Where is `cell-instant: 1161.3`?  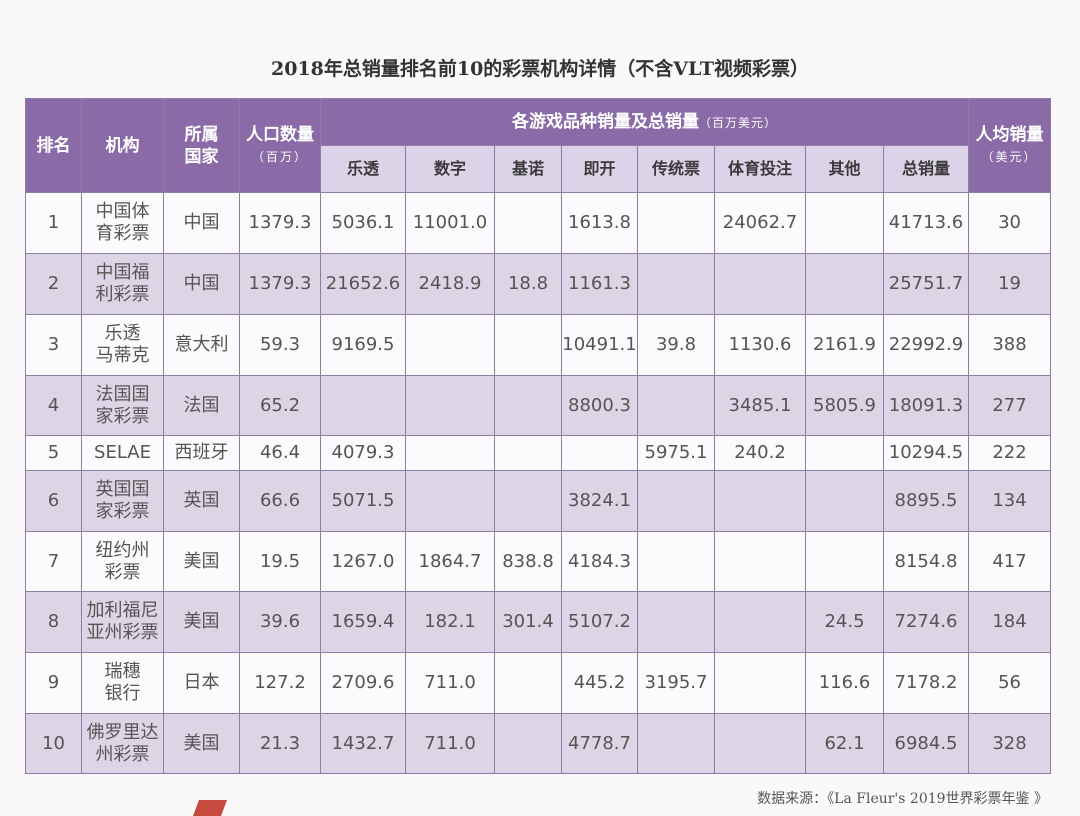 cell-instant: 1161.3 is located at coordinates (599, 284).